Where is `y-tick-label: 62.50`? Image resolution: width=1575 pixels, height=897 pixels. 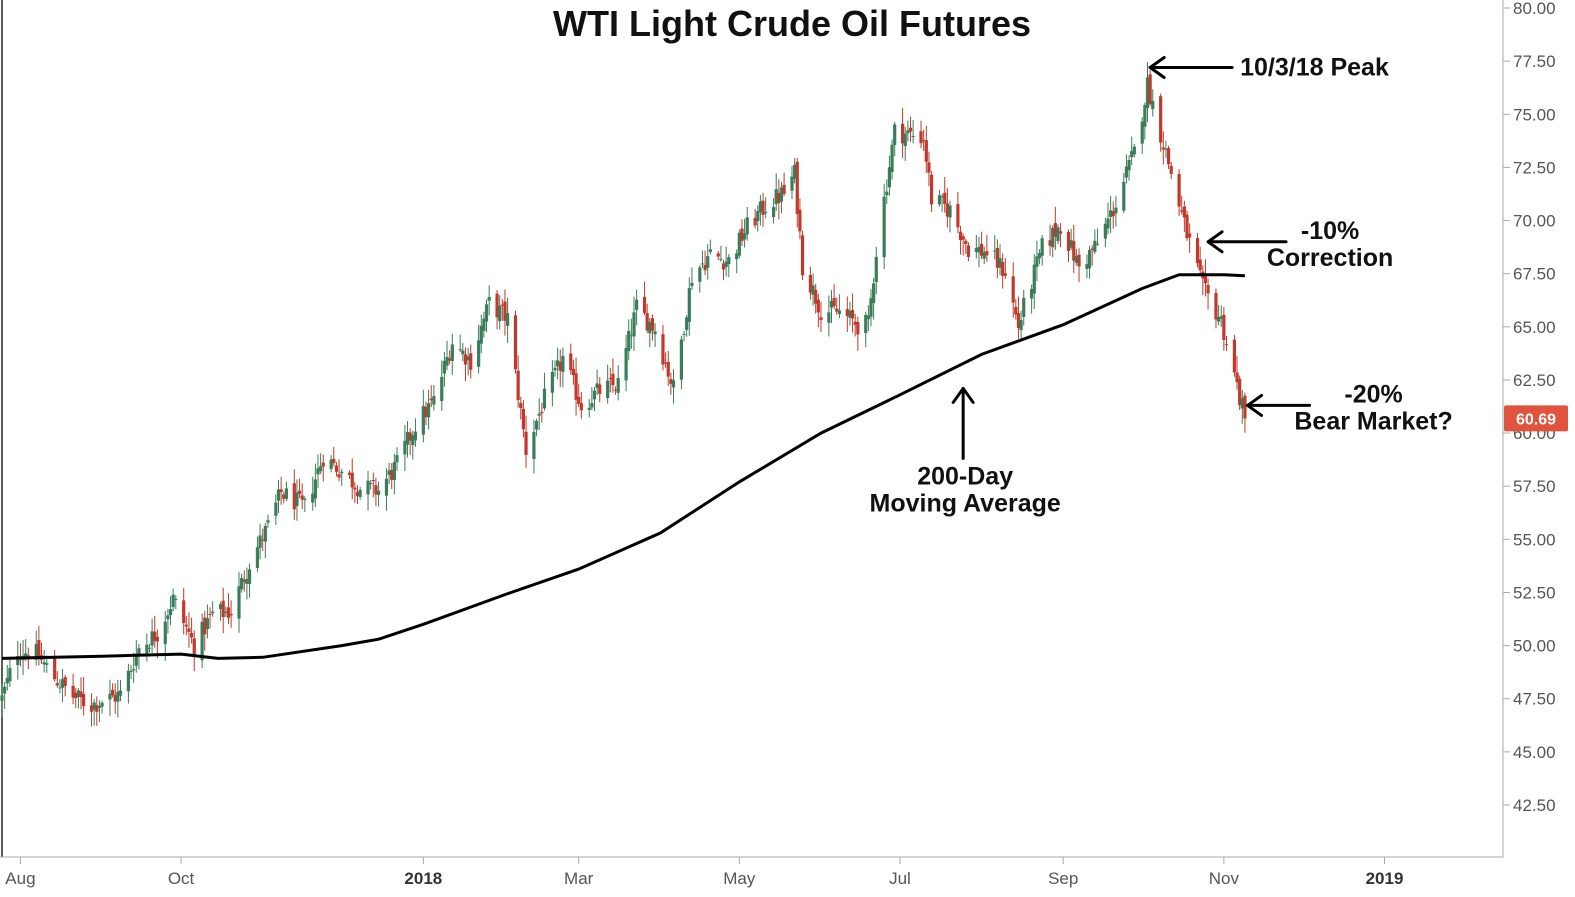
y-tick-label: 62.50 is located at coordinates (1534, 380).